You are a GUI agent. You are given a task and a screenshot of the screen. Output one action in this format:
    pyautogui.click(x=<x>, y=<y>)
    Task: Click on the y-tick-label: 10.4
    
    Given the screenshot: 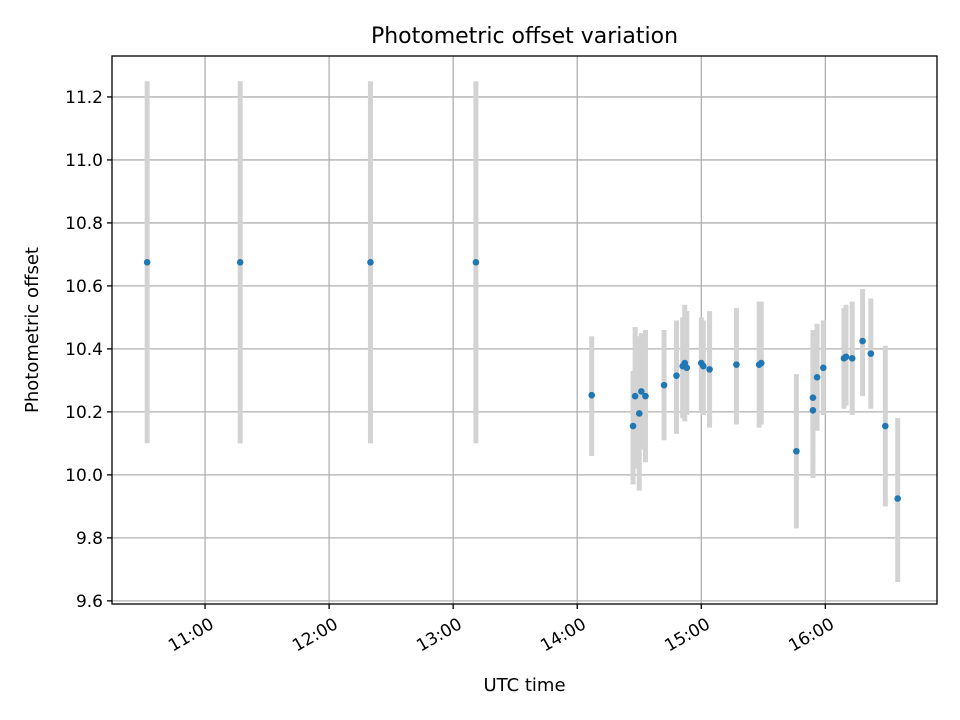 What is the action you would take?
    pyautogui.click(x=84, y=350)
    